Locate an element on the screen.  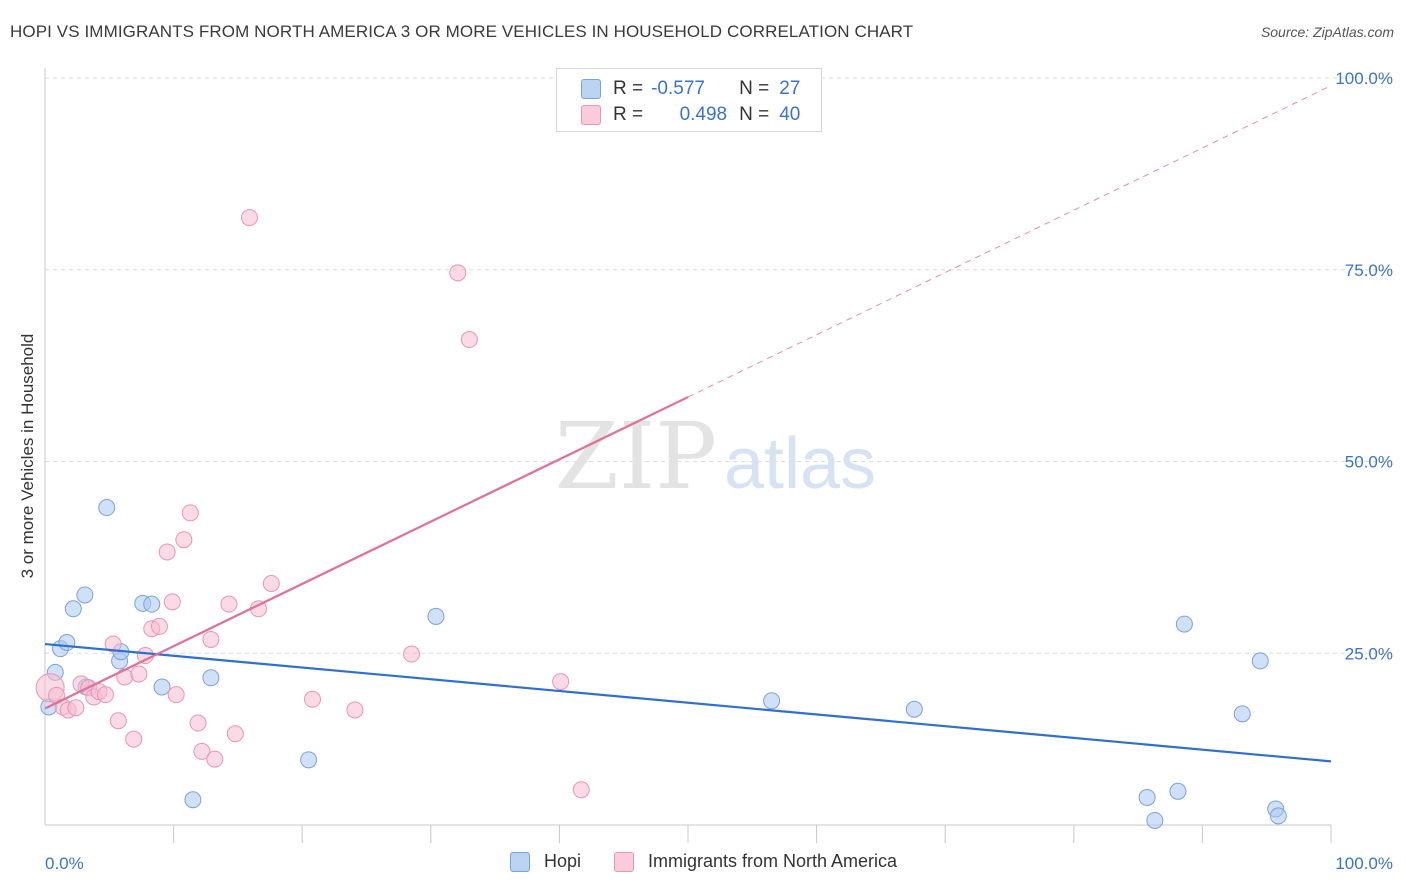
stats-legend: R = -0.577 N = 27 R = 0.498 N = 40 is located at coordinates (689, 100).